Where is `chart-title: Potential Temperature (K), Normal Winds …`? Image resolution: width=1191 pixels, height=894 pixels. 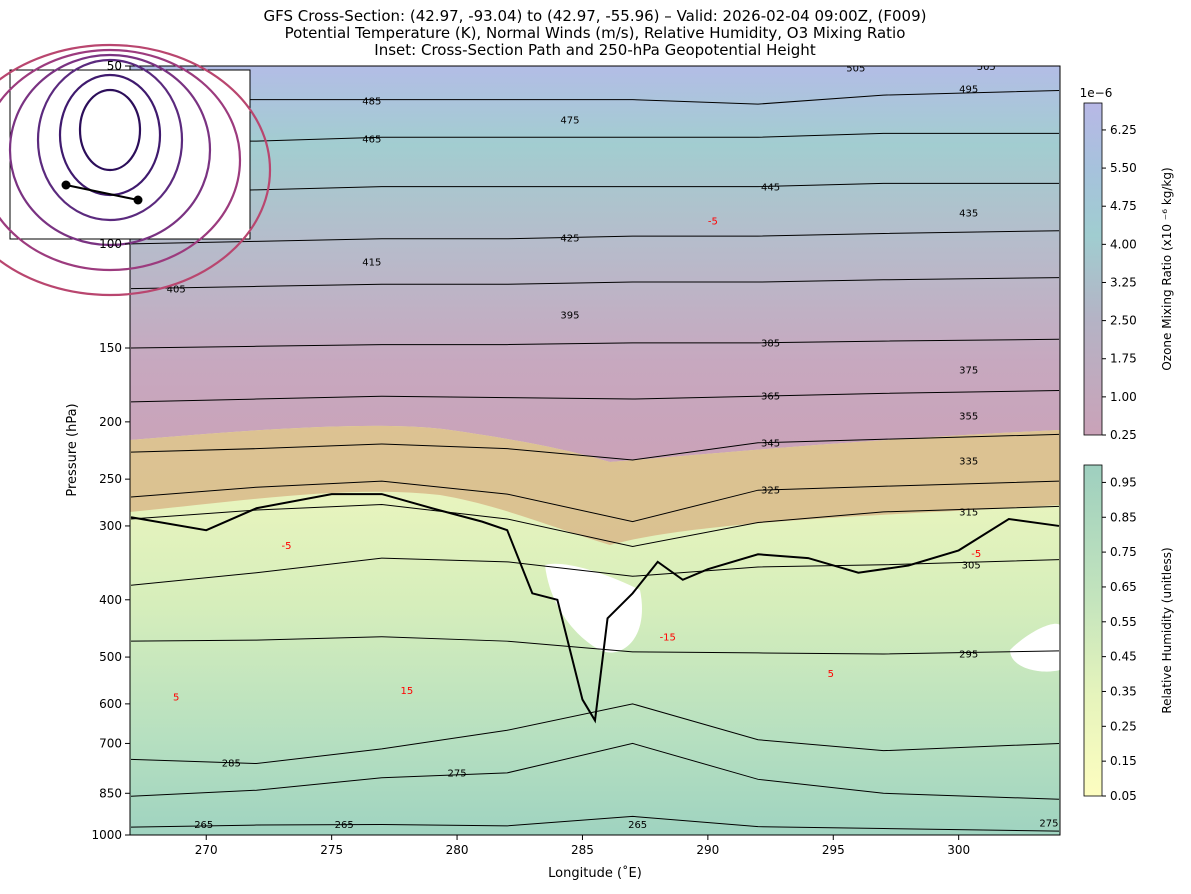 chart-title: Potential Temperature (K), Normal Winds … is located at coordinates (595, 33).